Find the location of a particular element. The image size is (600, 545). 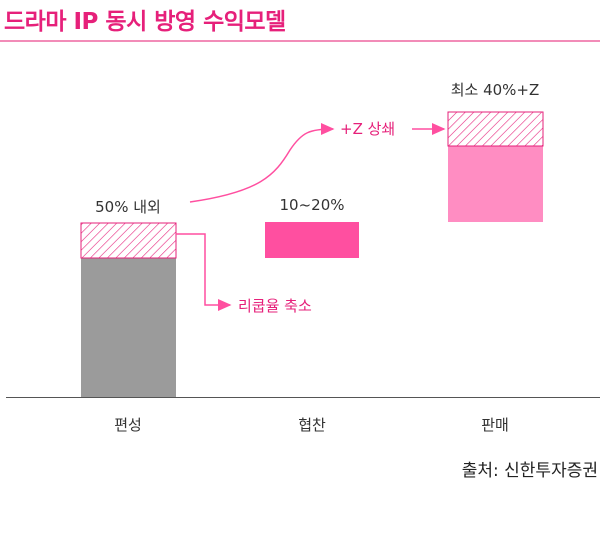

broadcast-bar is located at coordinates (128, 327).